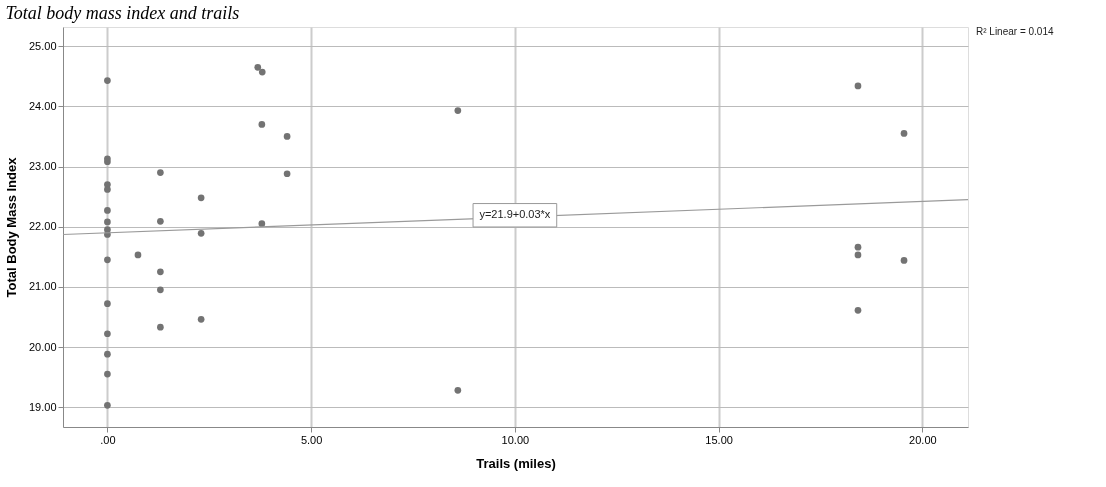 The width and height of the screenshot is (1106, 487). Describe the element at coordinates (719, 439) in the screenshot. I see `x-tick-label: 15.00` at that location.